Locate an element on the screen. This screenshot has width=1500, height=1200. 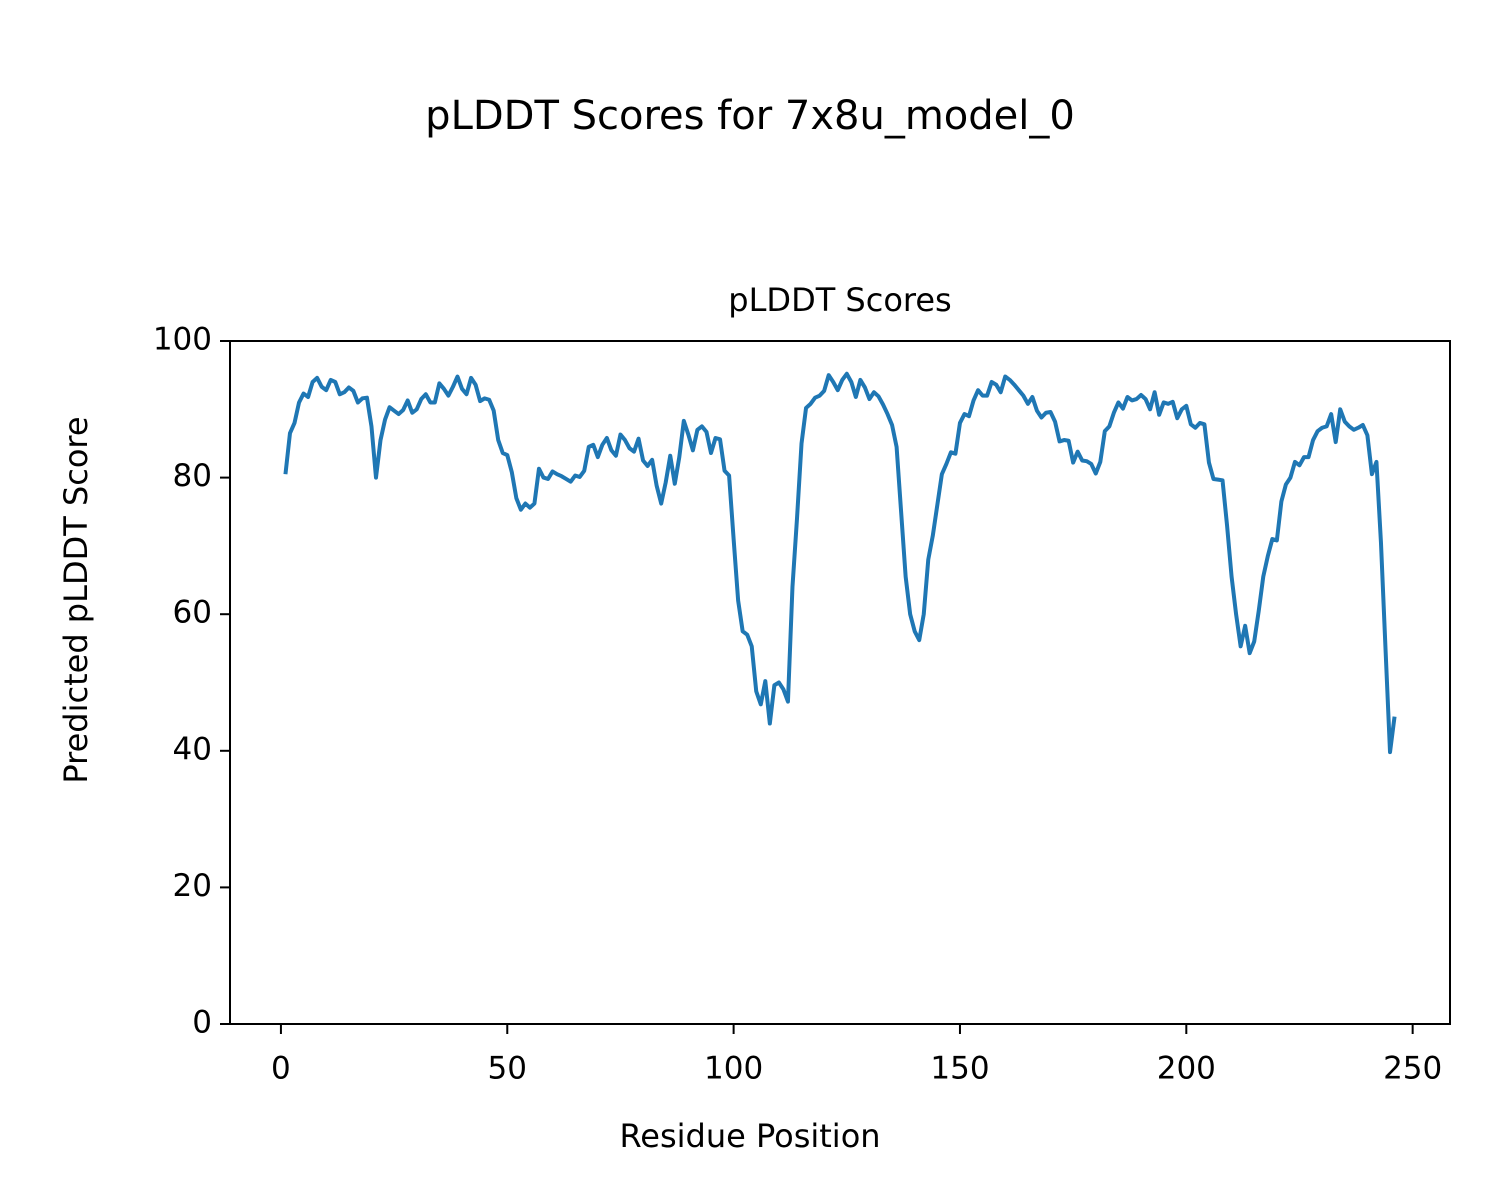
y-tick-label: 20 is located at coordinates (192, 886).